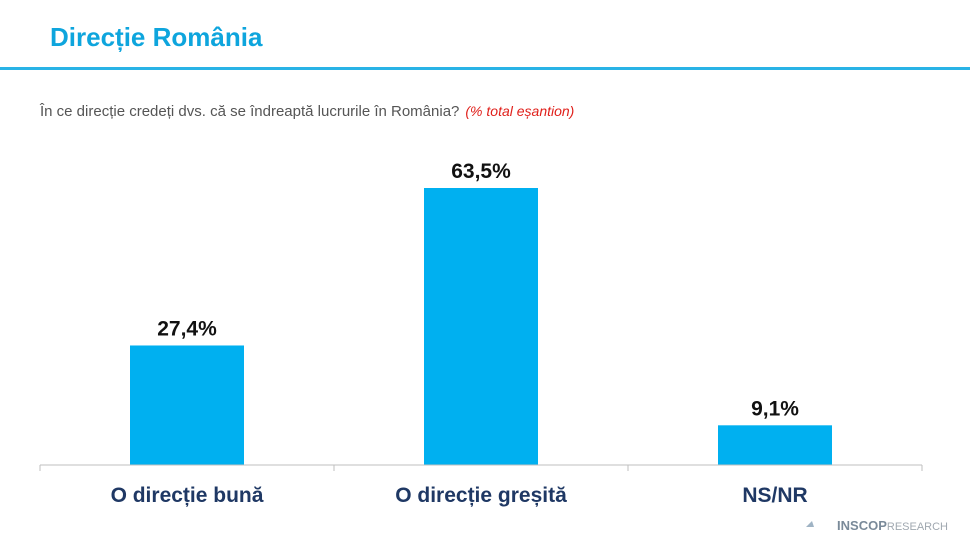  What do you see at coordinates (519, 111) in the screenshot?
I see `subtitle-note: (% total eșantion)` at bounding box center [519, 111].